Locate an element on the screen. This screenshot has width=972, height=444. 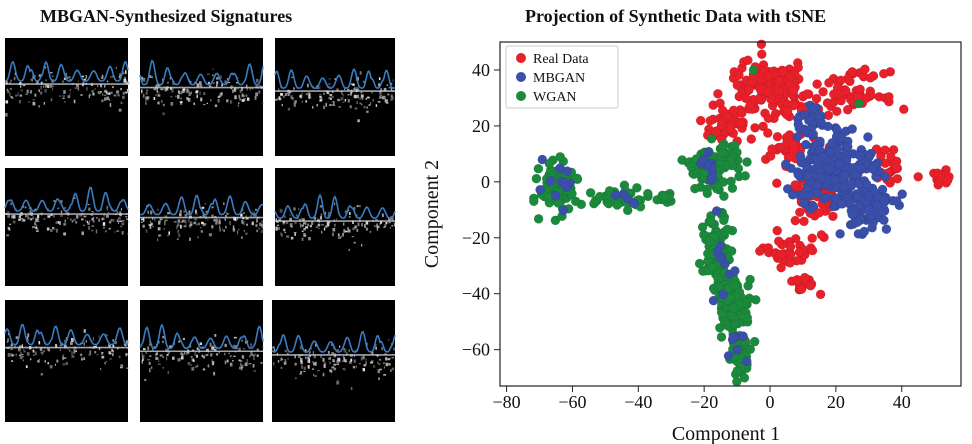
panel-background is located at coordinates (335, 97).